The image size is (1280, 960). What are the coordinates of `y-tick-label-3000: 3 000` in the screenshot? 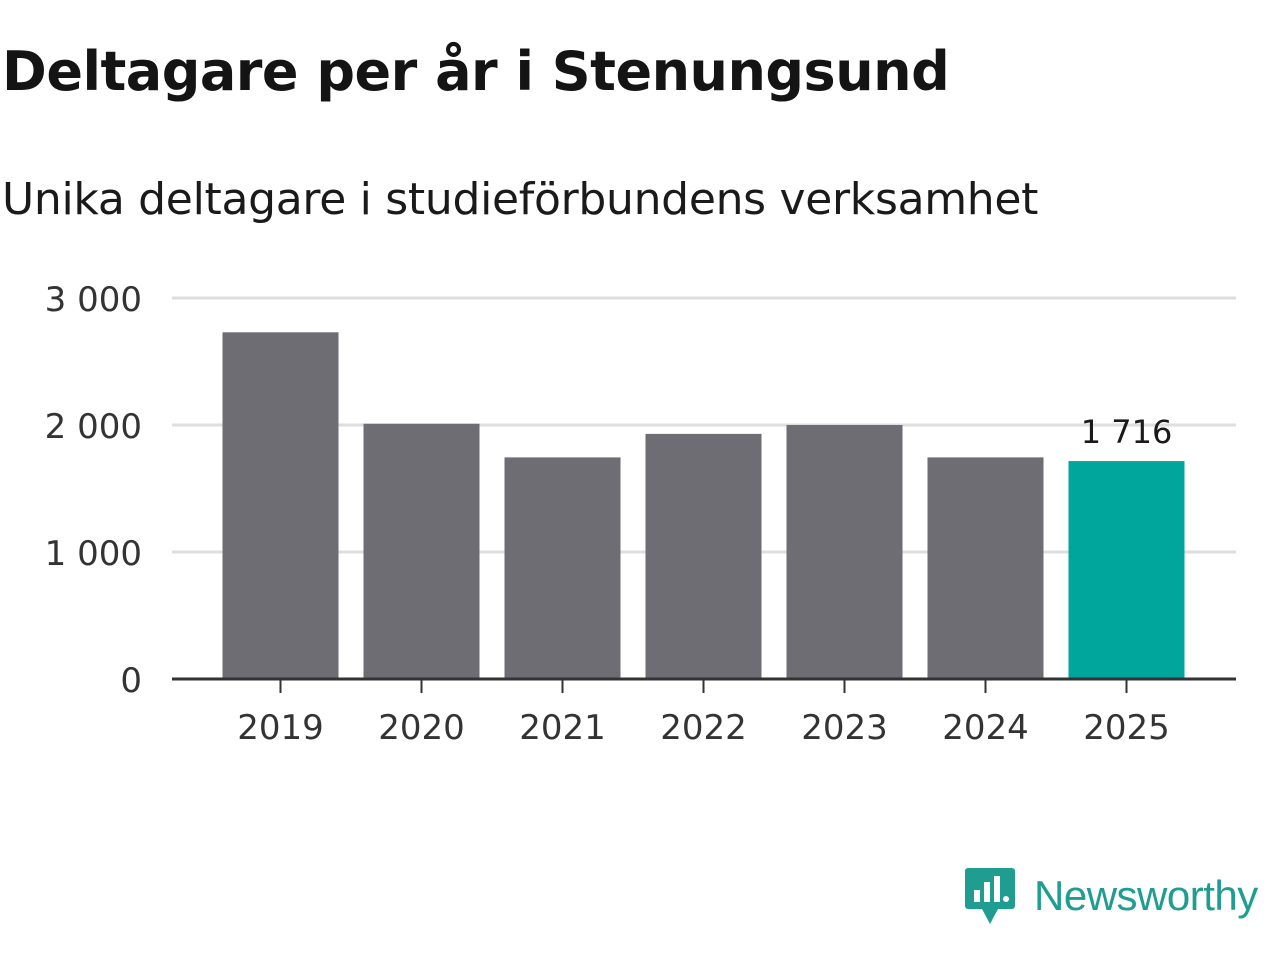 It's located at (93, 300).